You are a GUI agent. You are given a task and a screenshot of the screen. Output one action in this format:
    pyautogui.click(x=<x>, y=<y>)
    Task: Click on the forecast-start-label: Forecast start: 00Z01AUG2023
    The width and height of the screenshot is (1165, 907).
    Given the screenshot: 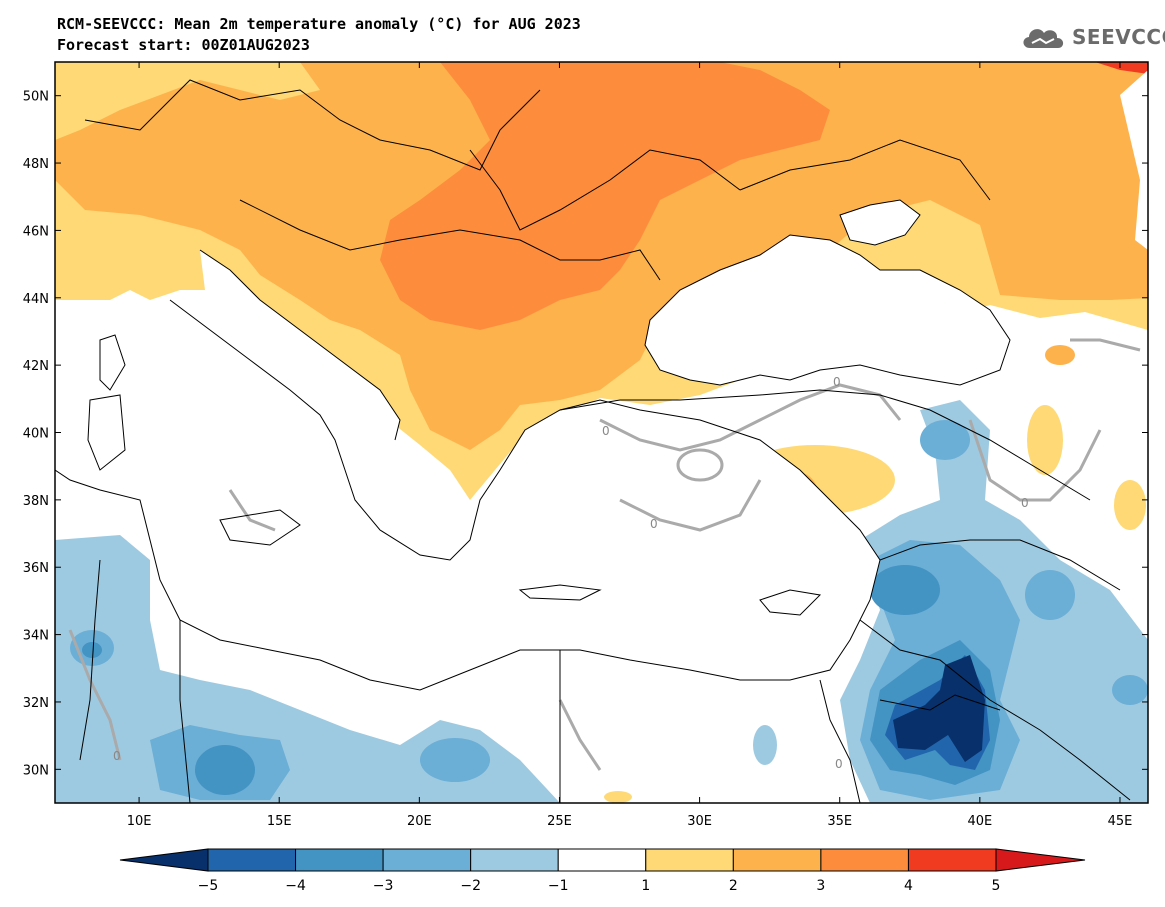 What is the action you would take?
    pyautogui.click(x=183, y=45)
    